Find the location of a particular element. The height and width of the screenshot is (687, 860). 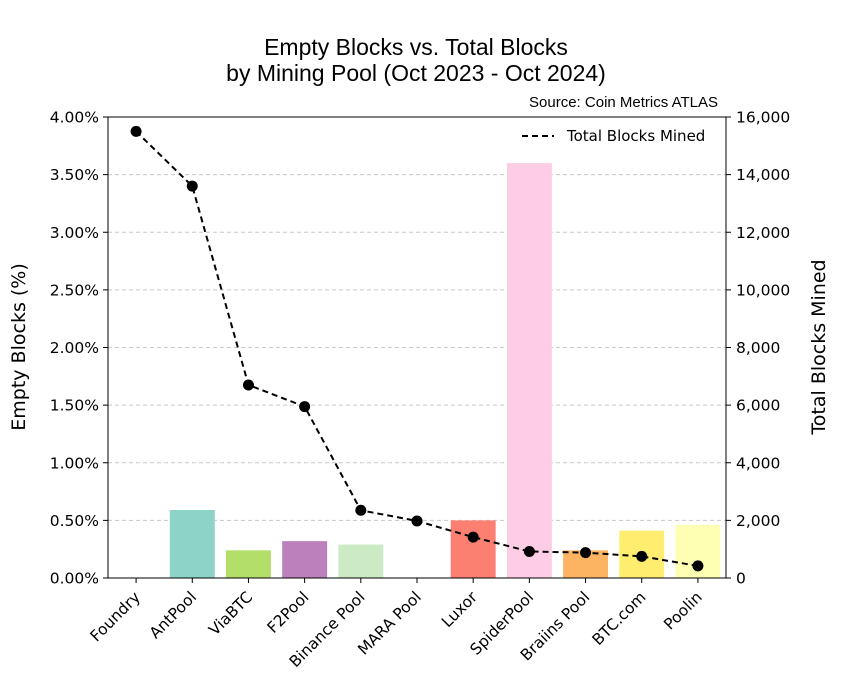

left-tick-label: 1.00% is located at coordinates (74, 463).